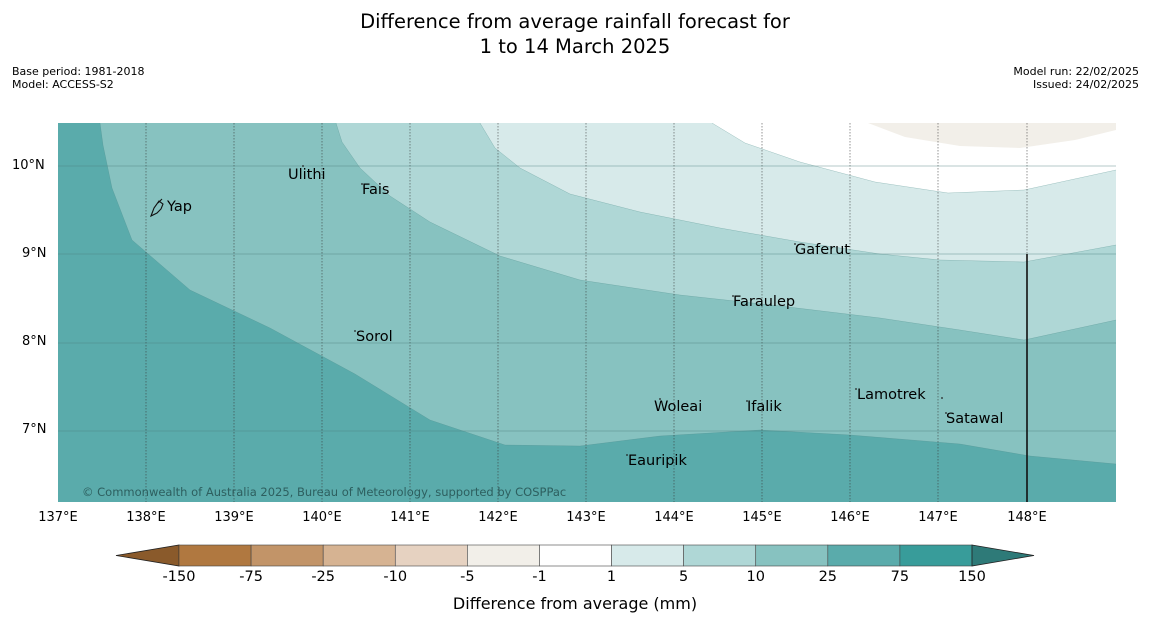  I want to click on place-gaferut: Gaferut, so click(822, 250).